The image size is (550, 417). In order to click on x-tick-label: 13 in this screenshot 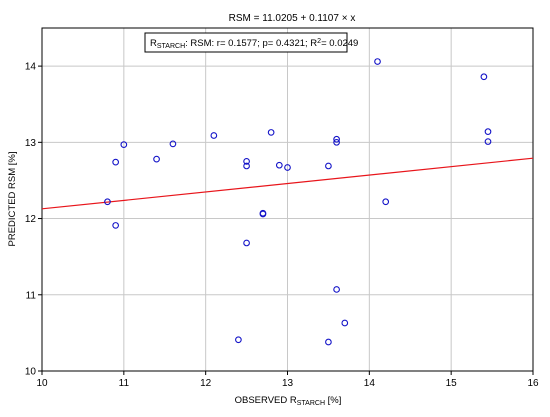, I will do `click(288, 383)`.